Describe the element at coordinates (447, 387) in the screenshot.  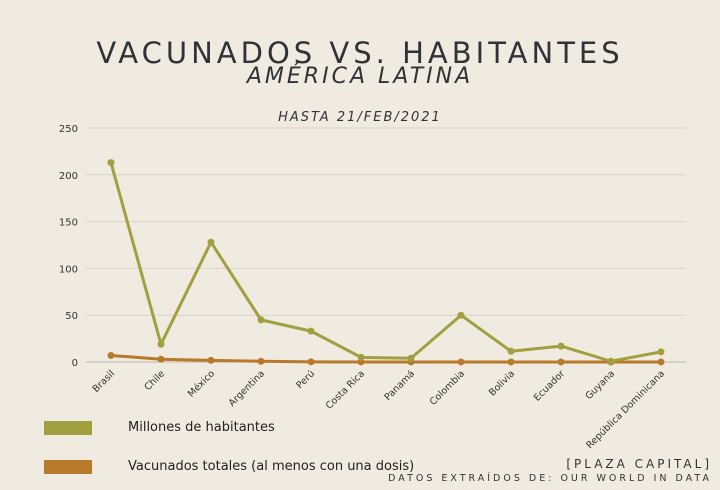
I see `x-tick-label: Colombia` at that location.